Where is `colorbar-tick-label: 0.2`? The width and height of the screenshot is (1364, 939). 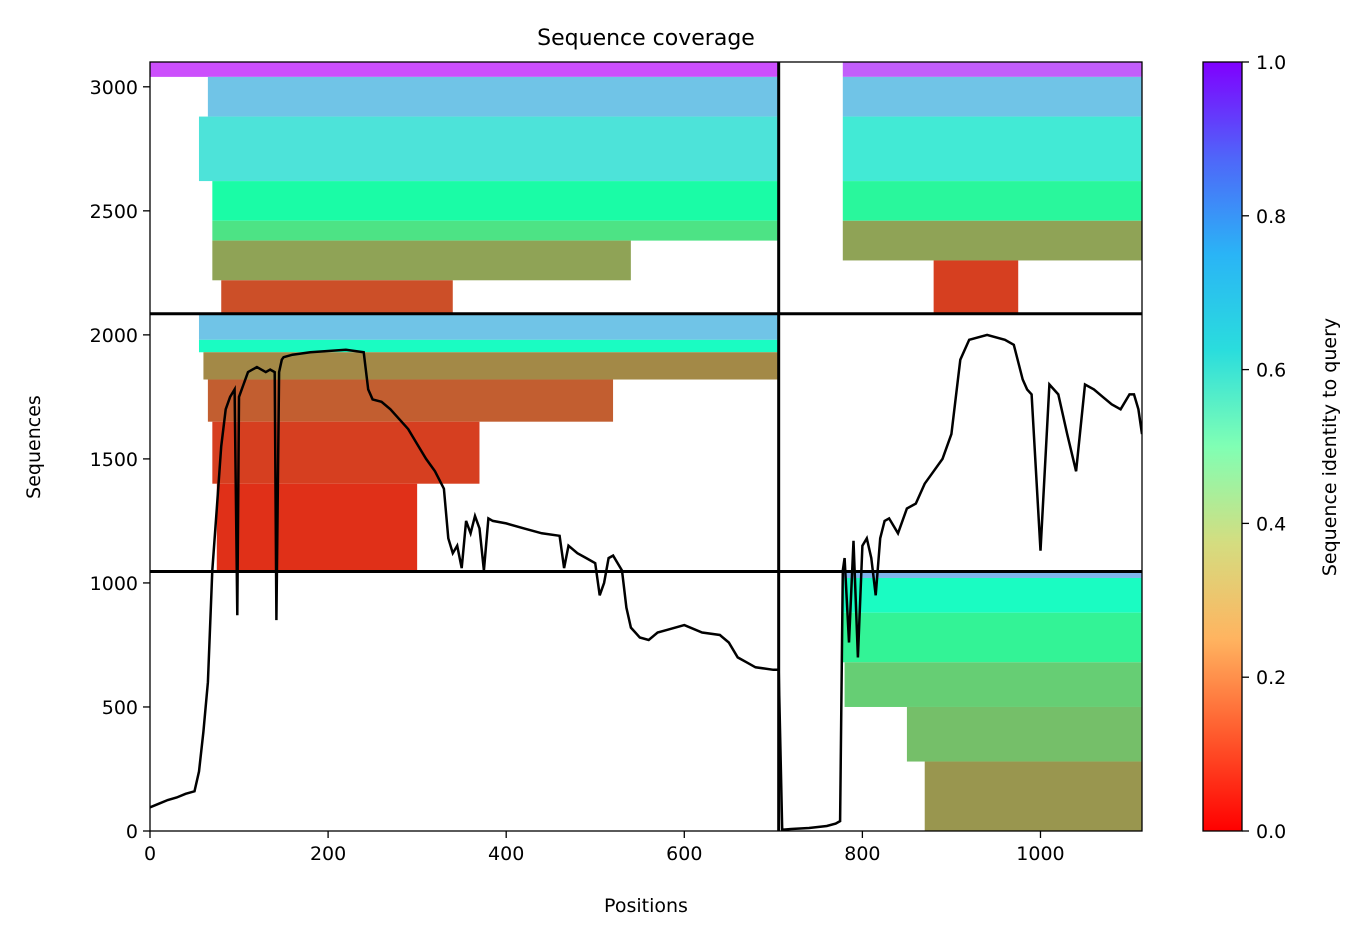 colorbar-tick-label: 0.2 is located at coordinates (1271, 678).